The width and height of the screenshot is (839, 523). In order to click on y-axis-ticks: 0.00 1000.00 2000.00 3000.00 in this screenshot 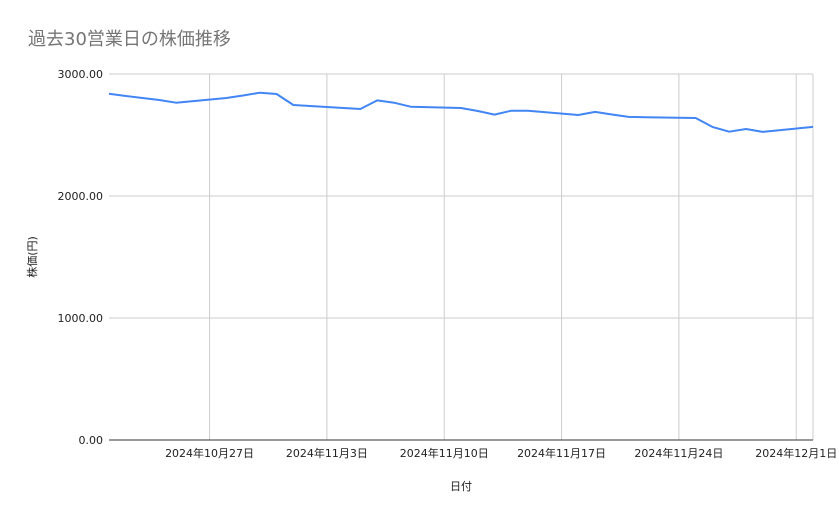, I will do `click(81, 257)`.